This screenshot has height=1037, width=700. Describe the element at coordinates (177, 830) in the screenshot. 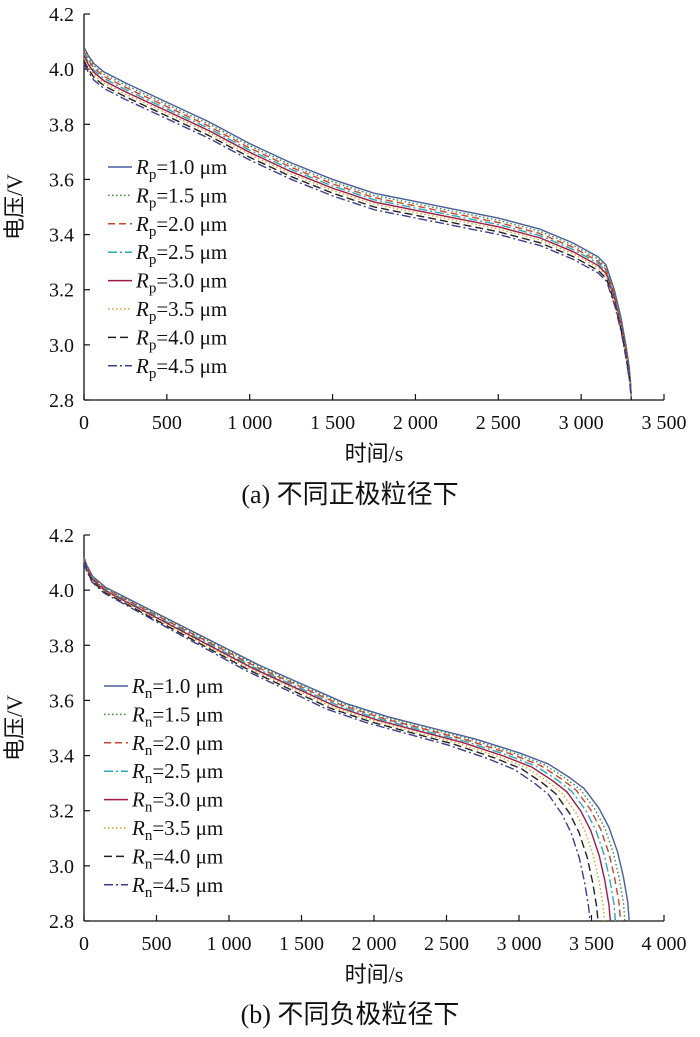

I see `legend-label: Rn=3.5 μm` at that location.